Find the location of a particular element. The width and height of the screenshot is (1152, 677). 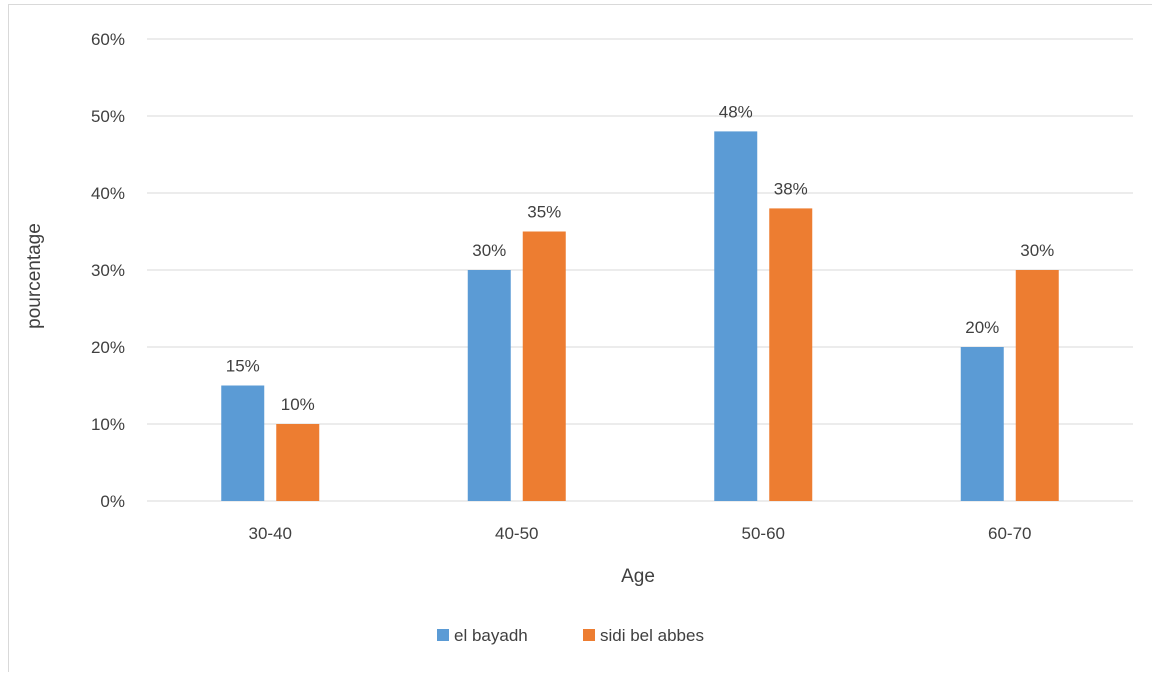

data-label: 15% is located at coordinates (243, 366).